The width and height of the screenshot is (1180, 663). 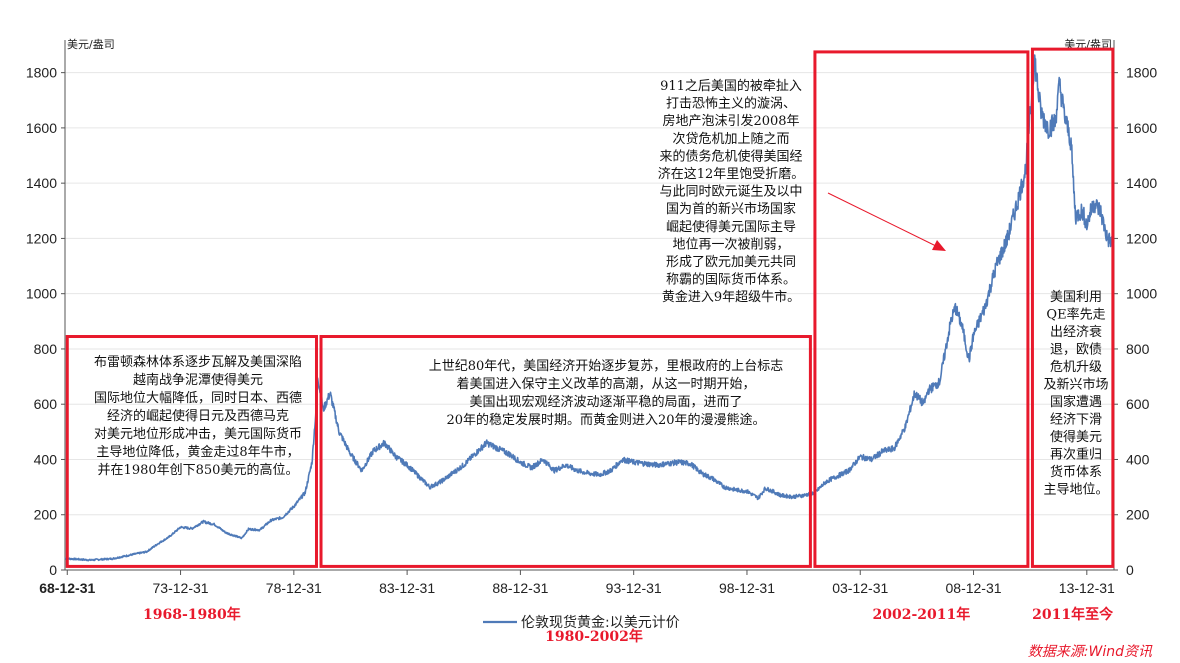 What do you see at coordinates (1141, 238) in the screenshot?
I see `y-tick-label-right: 1200` at bounding box center [1141, 238].